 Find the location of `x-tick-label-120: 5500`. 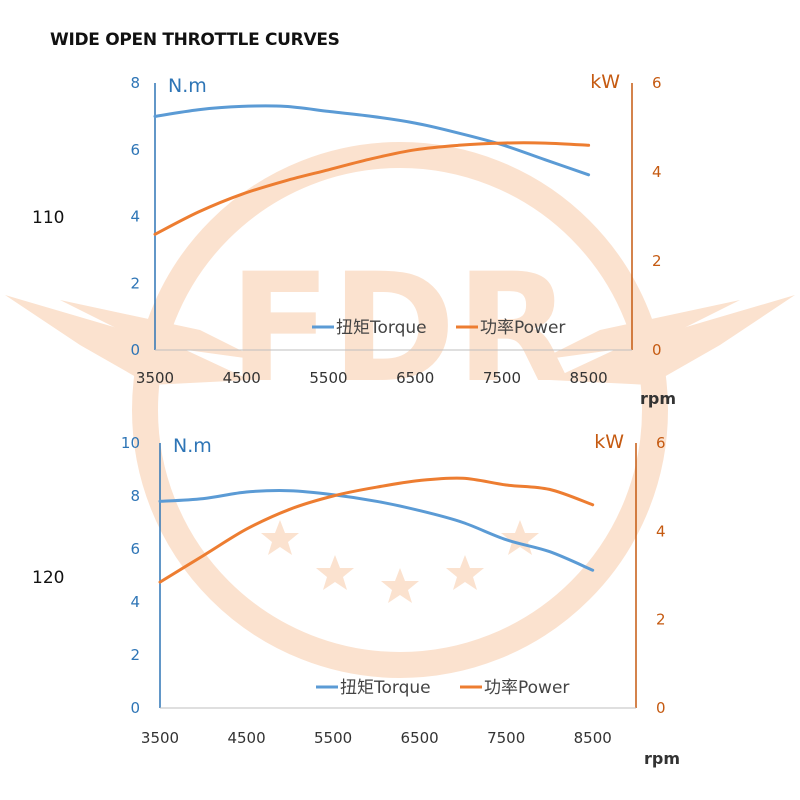

x-tick-label-120: 5500 is located at coordinates (333, 738).